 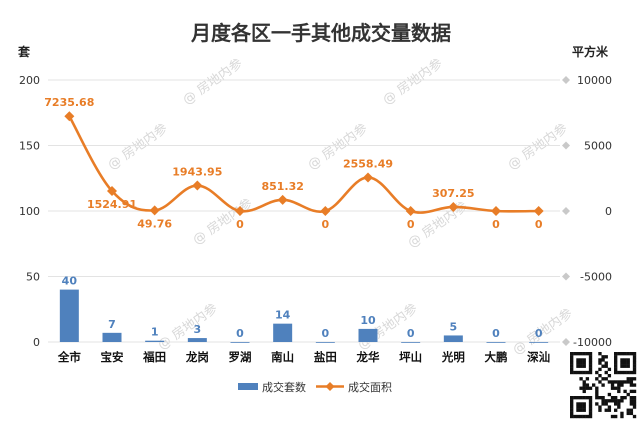 I want to click on legend-label-line: 成交面积, so click(x=370, y=387).